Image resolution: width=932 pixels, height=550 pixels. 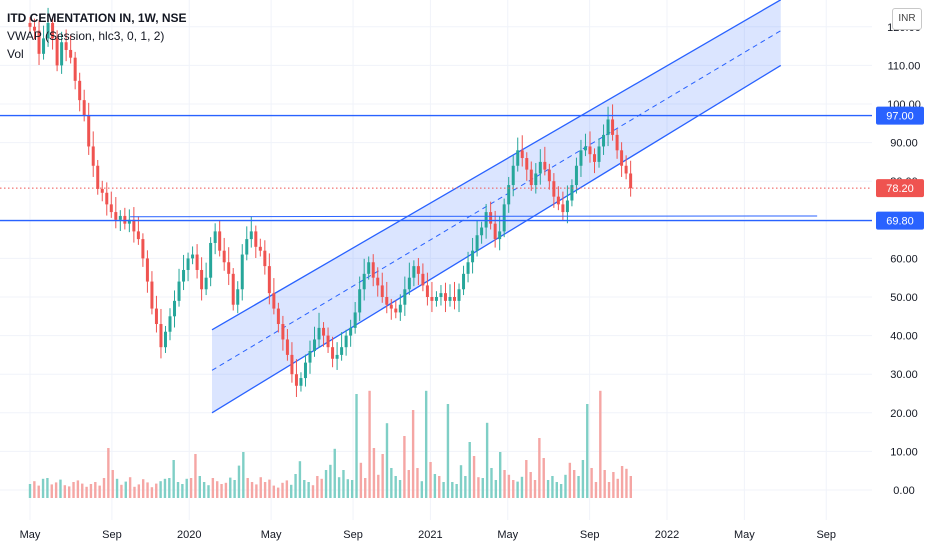 I want to click on y-tick-label: 50.00, so click(x=904, y=298).